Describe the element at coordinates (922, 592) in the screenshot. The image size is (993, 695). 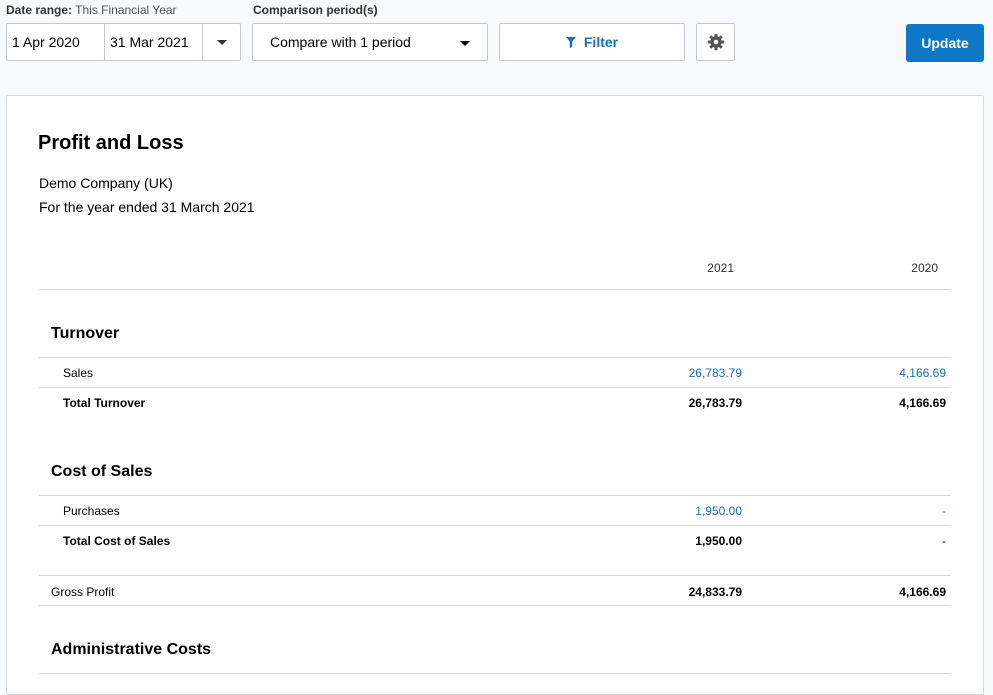
I see `gross-profit-2020: 4,166.69` at that location.